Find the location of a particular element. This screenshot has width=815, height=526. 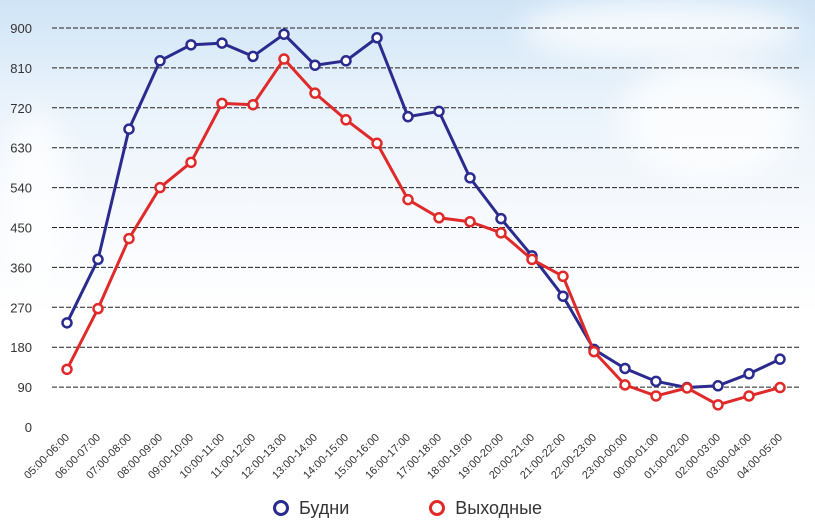

y-tick-label: 180 is located at coordinates (21, 347).